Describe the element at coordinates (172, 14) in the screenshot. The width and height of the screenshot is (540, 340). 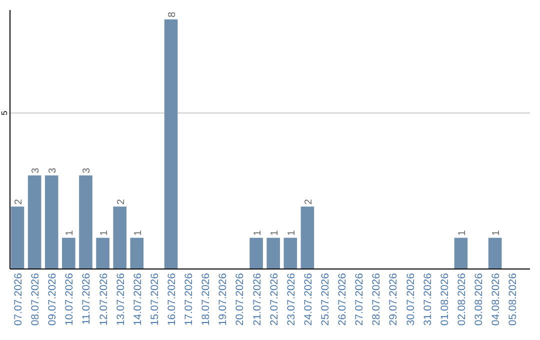
I see `data-label: 8` at that location.